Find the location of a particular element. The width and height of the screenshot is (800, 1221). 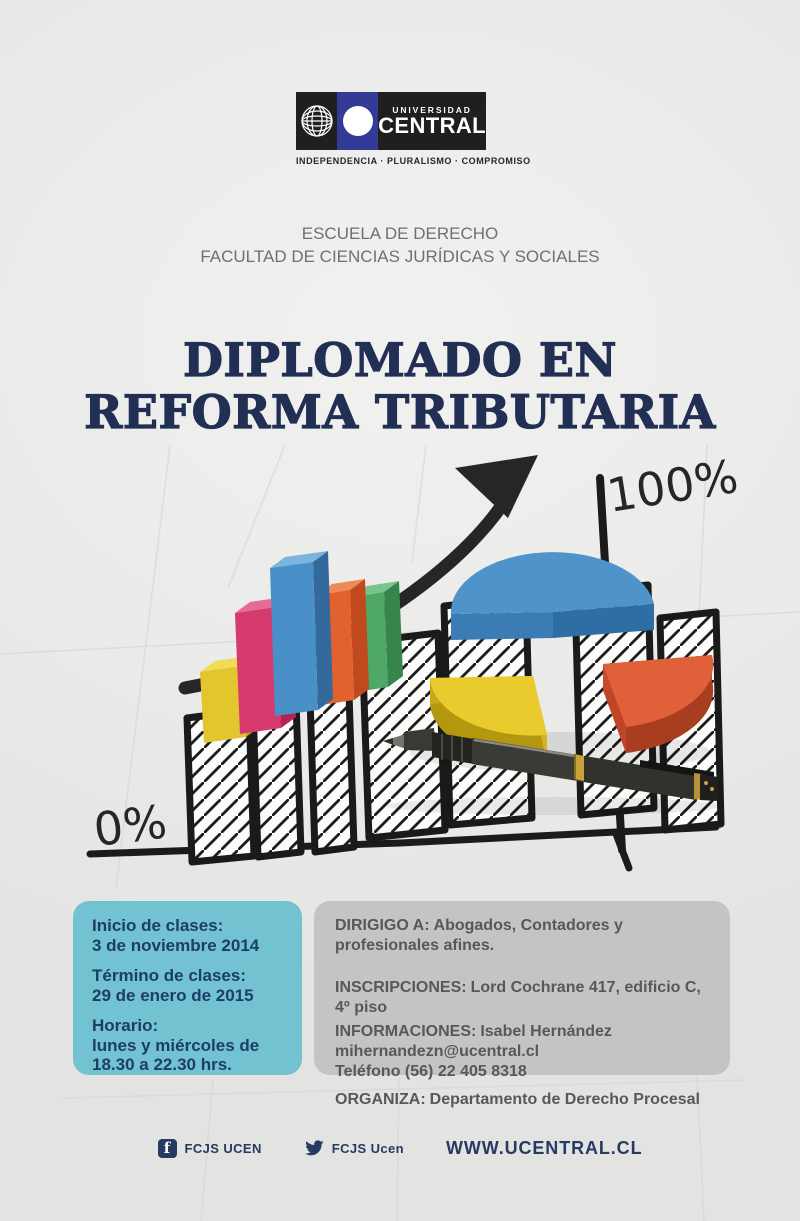

axis-label-0: 0% is located at coordinates (130, 825).